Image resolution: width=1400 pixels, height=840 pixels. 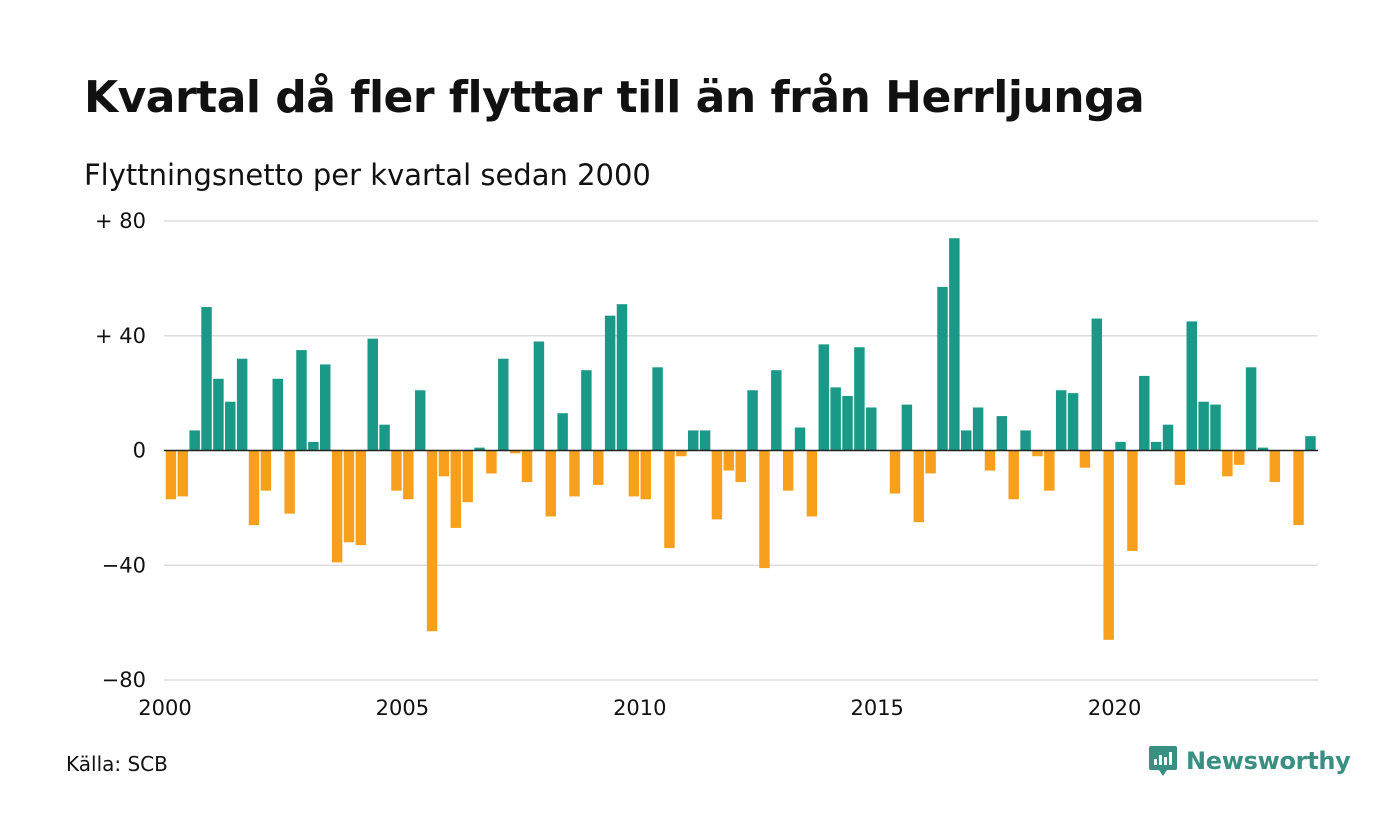 I want to click on y-tick-label: + 80, so click(x=120, y=221).